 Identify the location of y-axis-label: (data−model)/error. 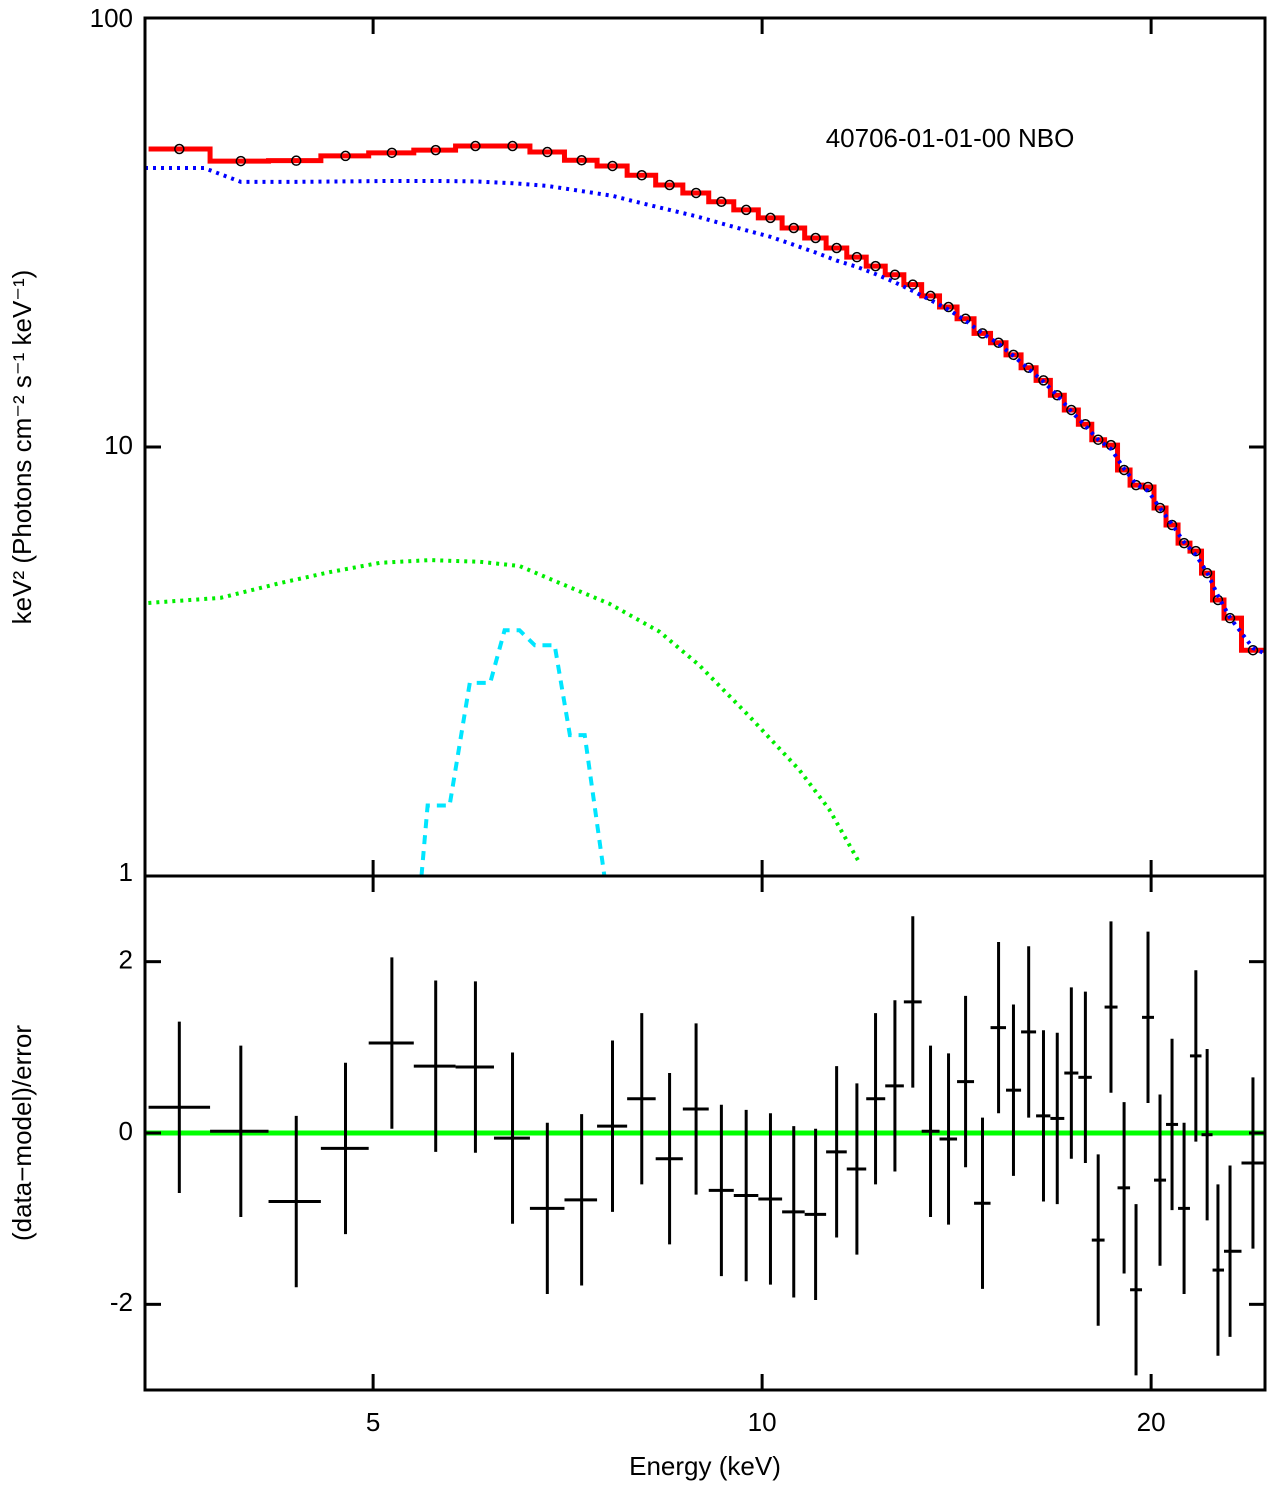
(22, 1133).